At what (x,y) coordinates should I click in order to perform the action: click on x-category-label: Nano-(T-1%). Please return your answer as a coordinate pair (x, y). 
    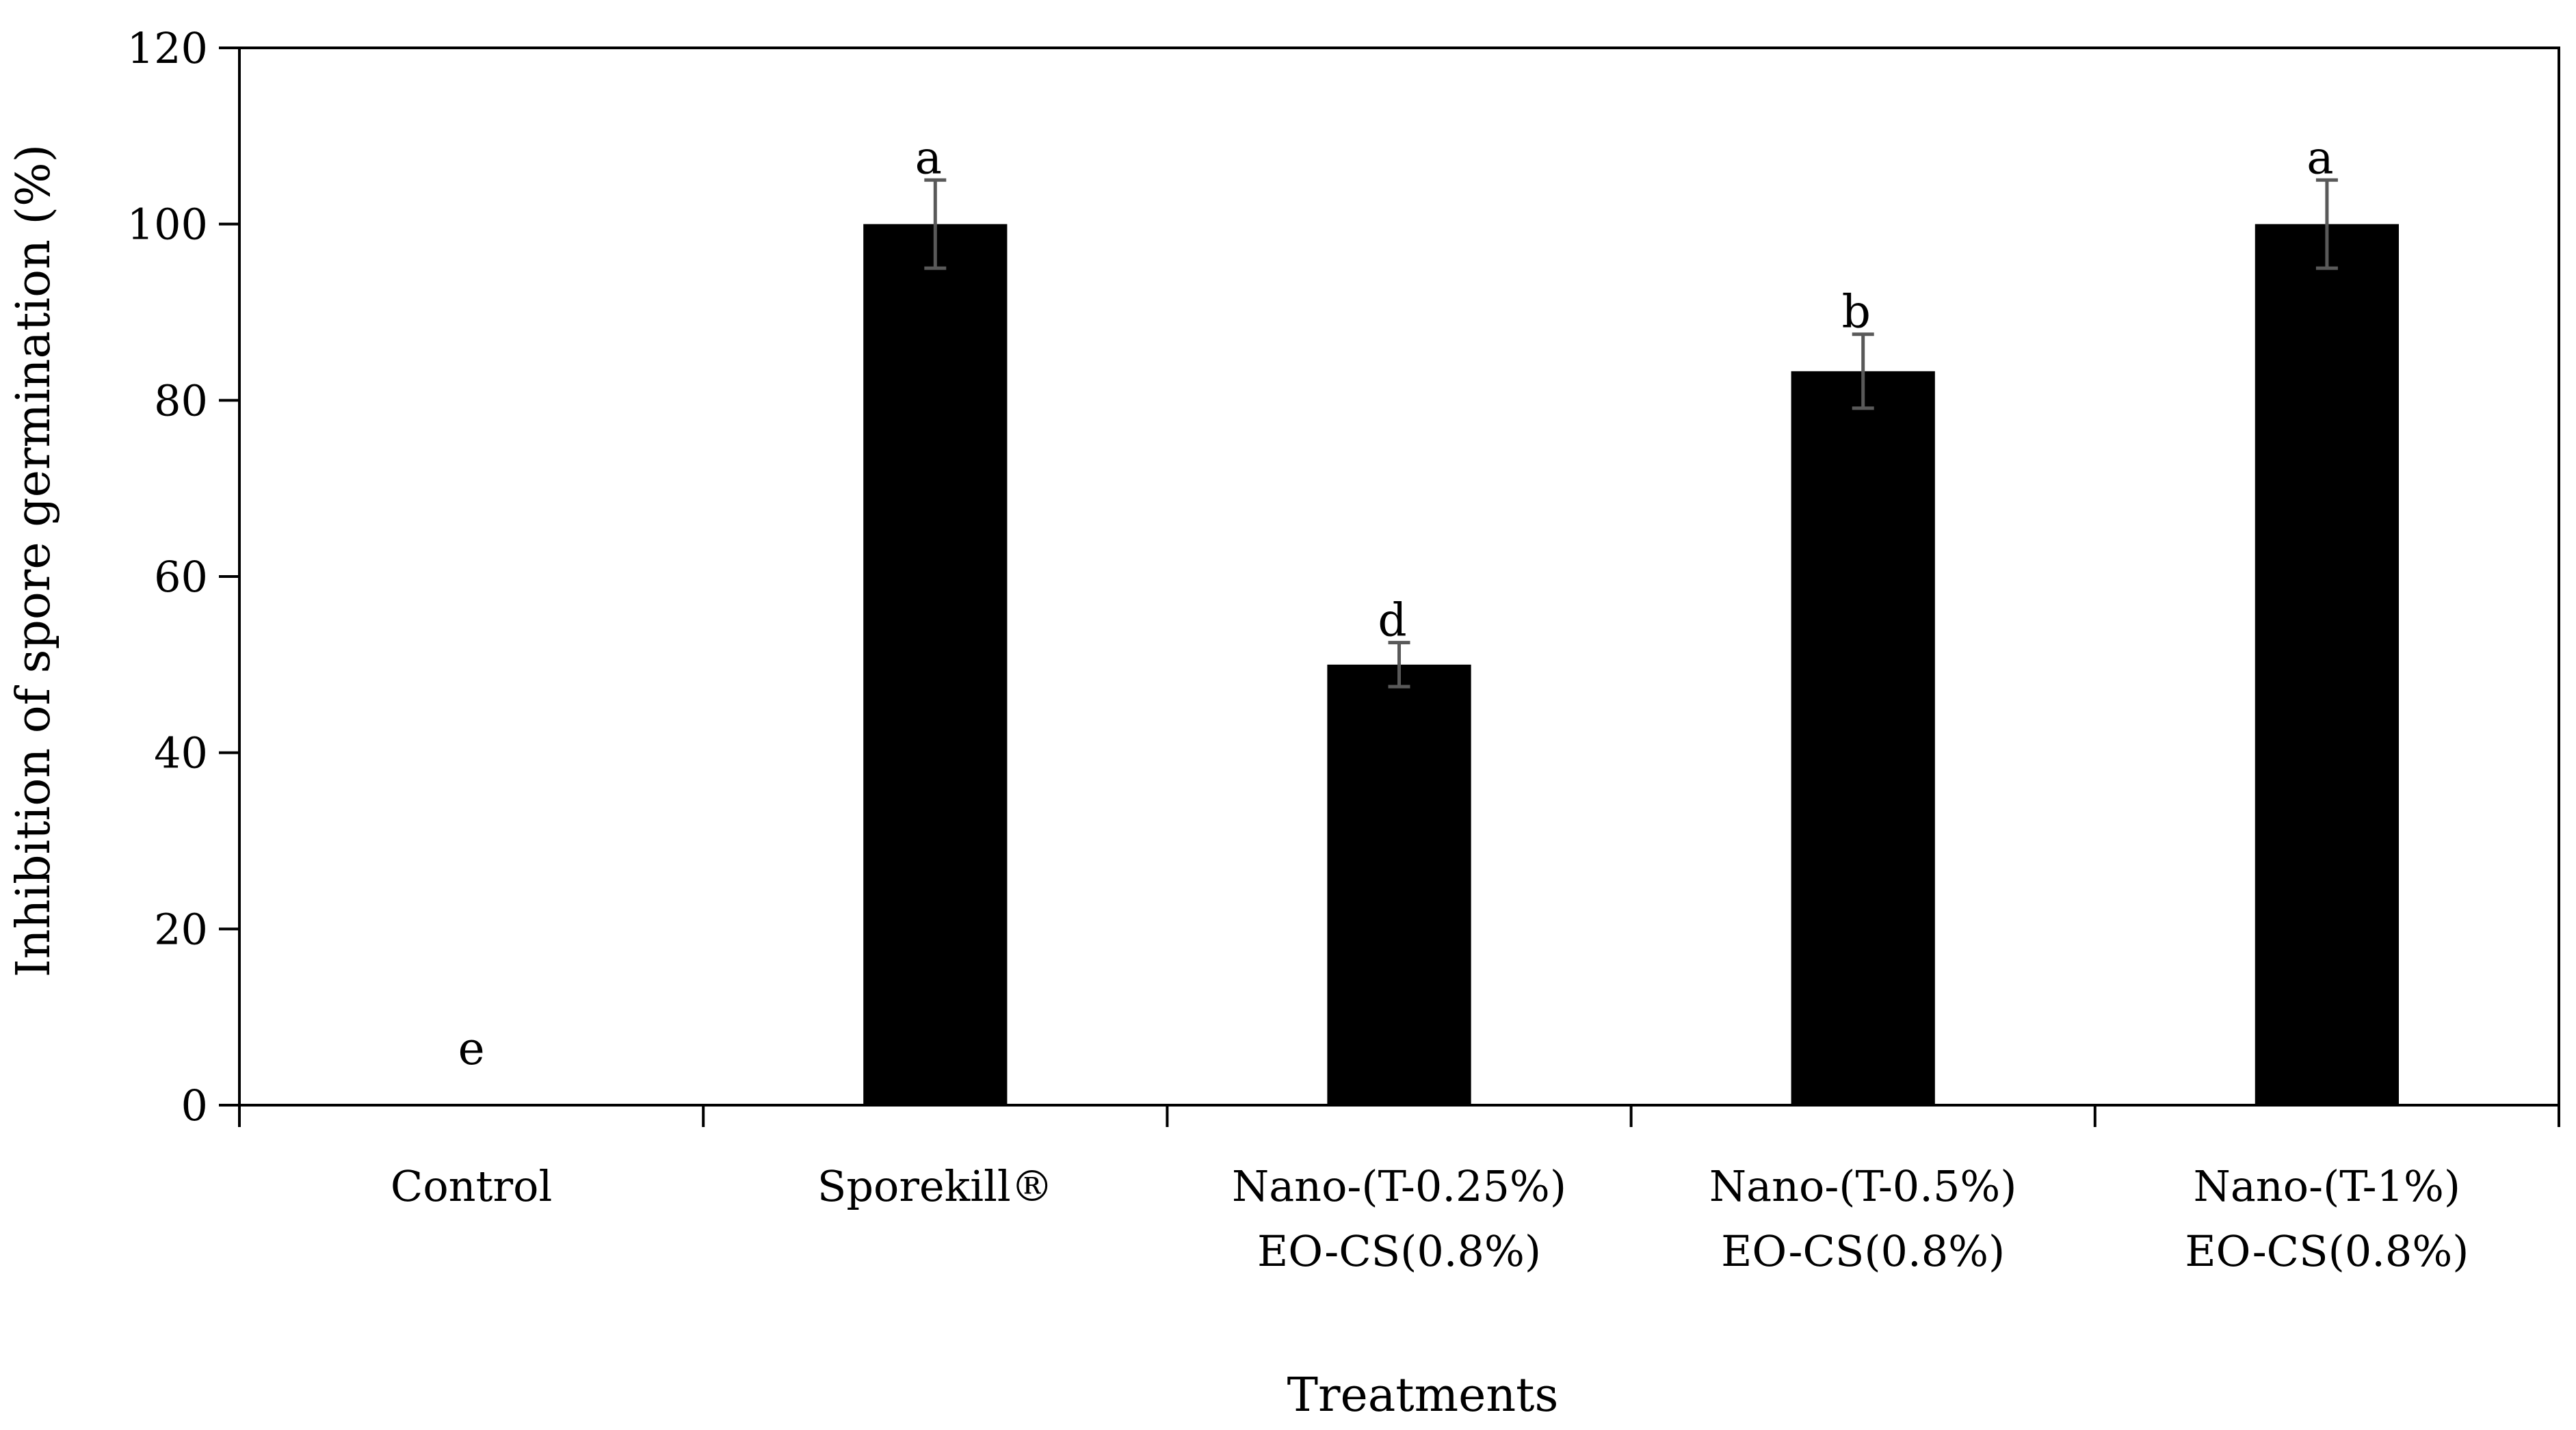
    Looking at the image, I should click on (2327, 1186).